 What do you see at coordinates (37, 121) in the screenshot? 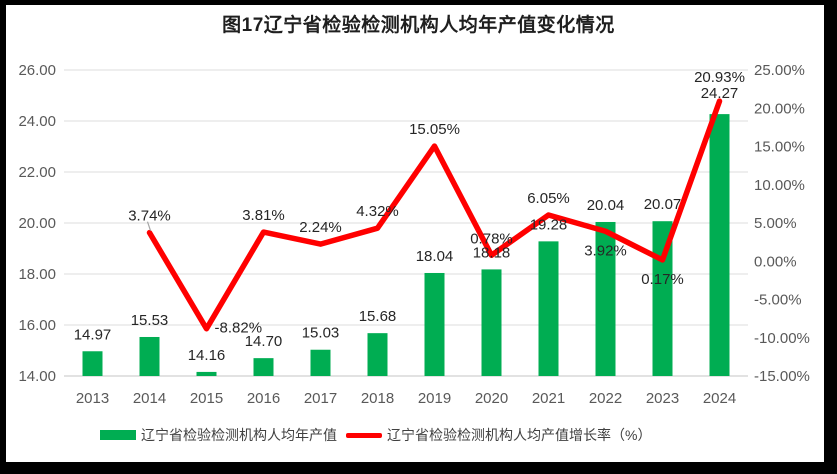
I see `left-axis-tick-24.00: 24.00` at bounding box center [37, 121].